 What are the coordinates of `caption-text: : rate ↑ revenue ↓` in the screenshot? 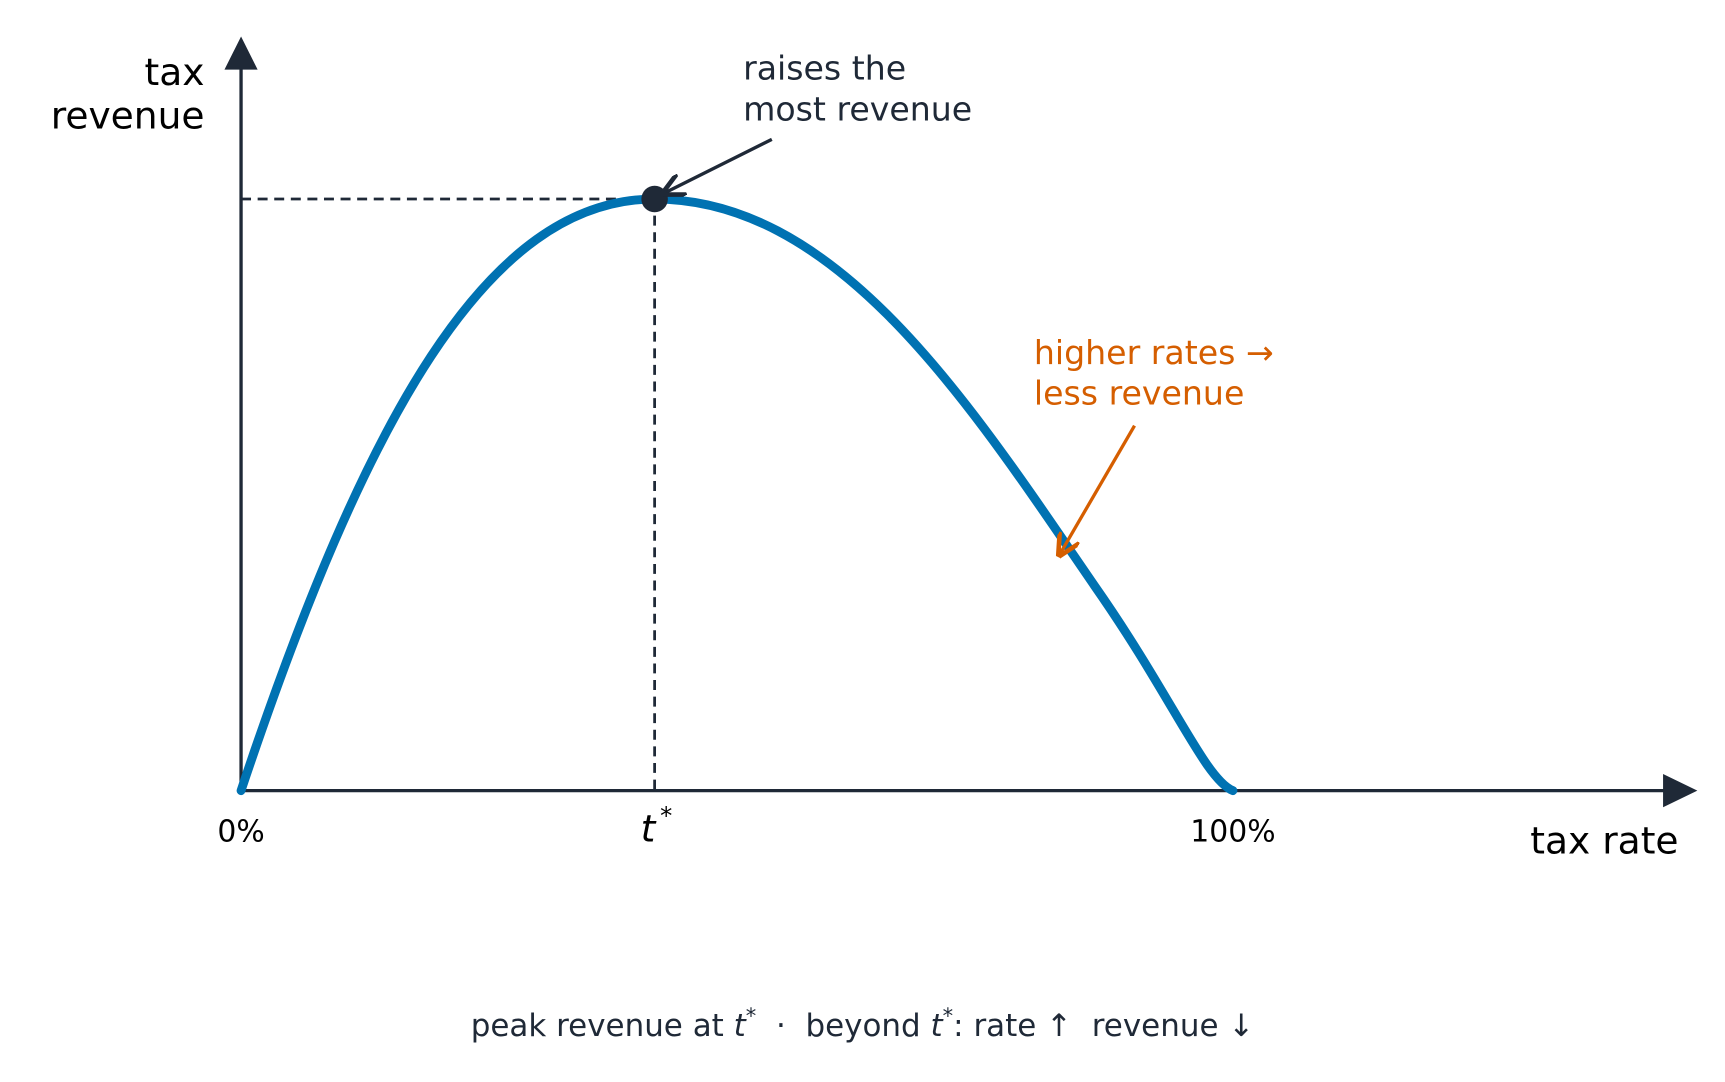 It's located at (1103, 1026).